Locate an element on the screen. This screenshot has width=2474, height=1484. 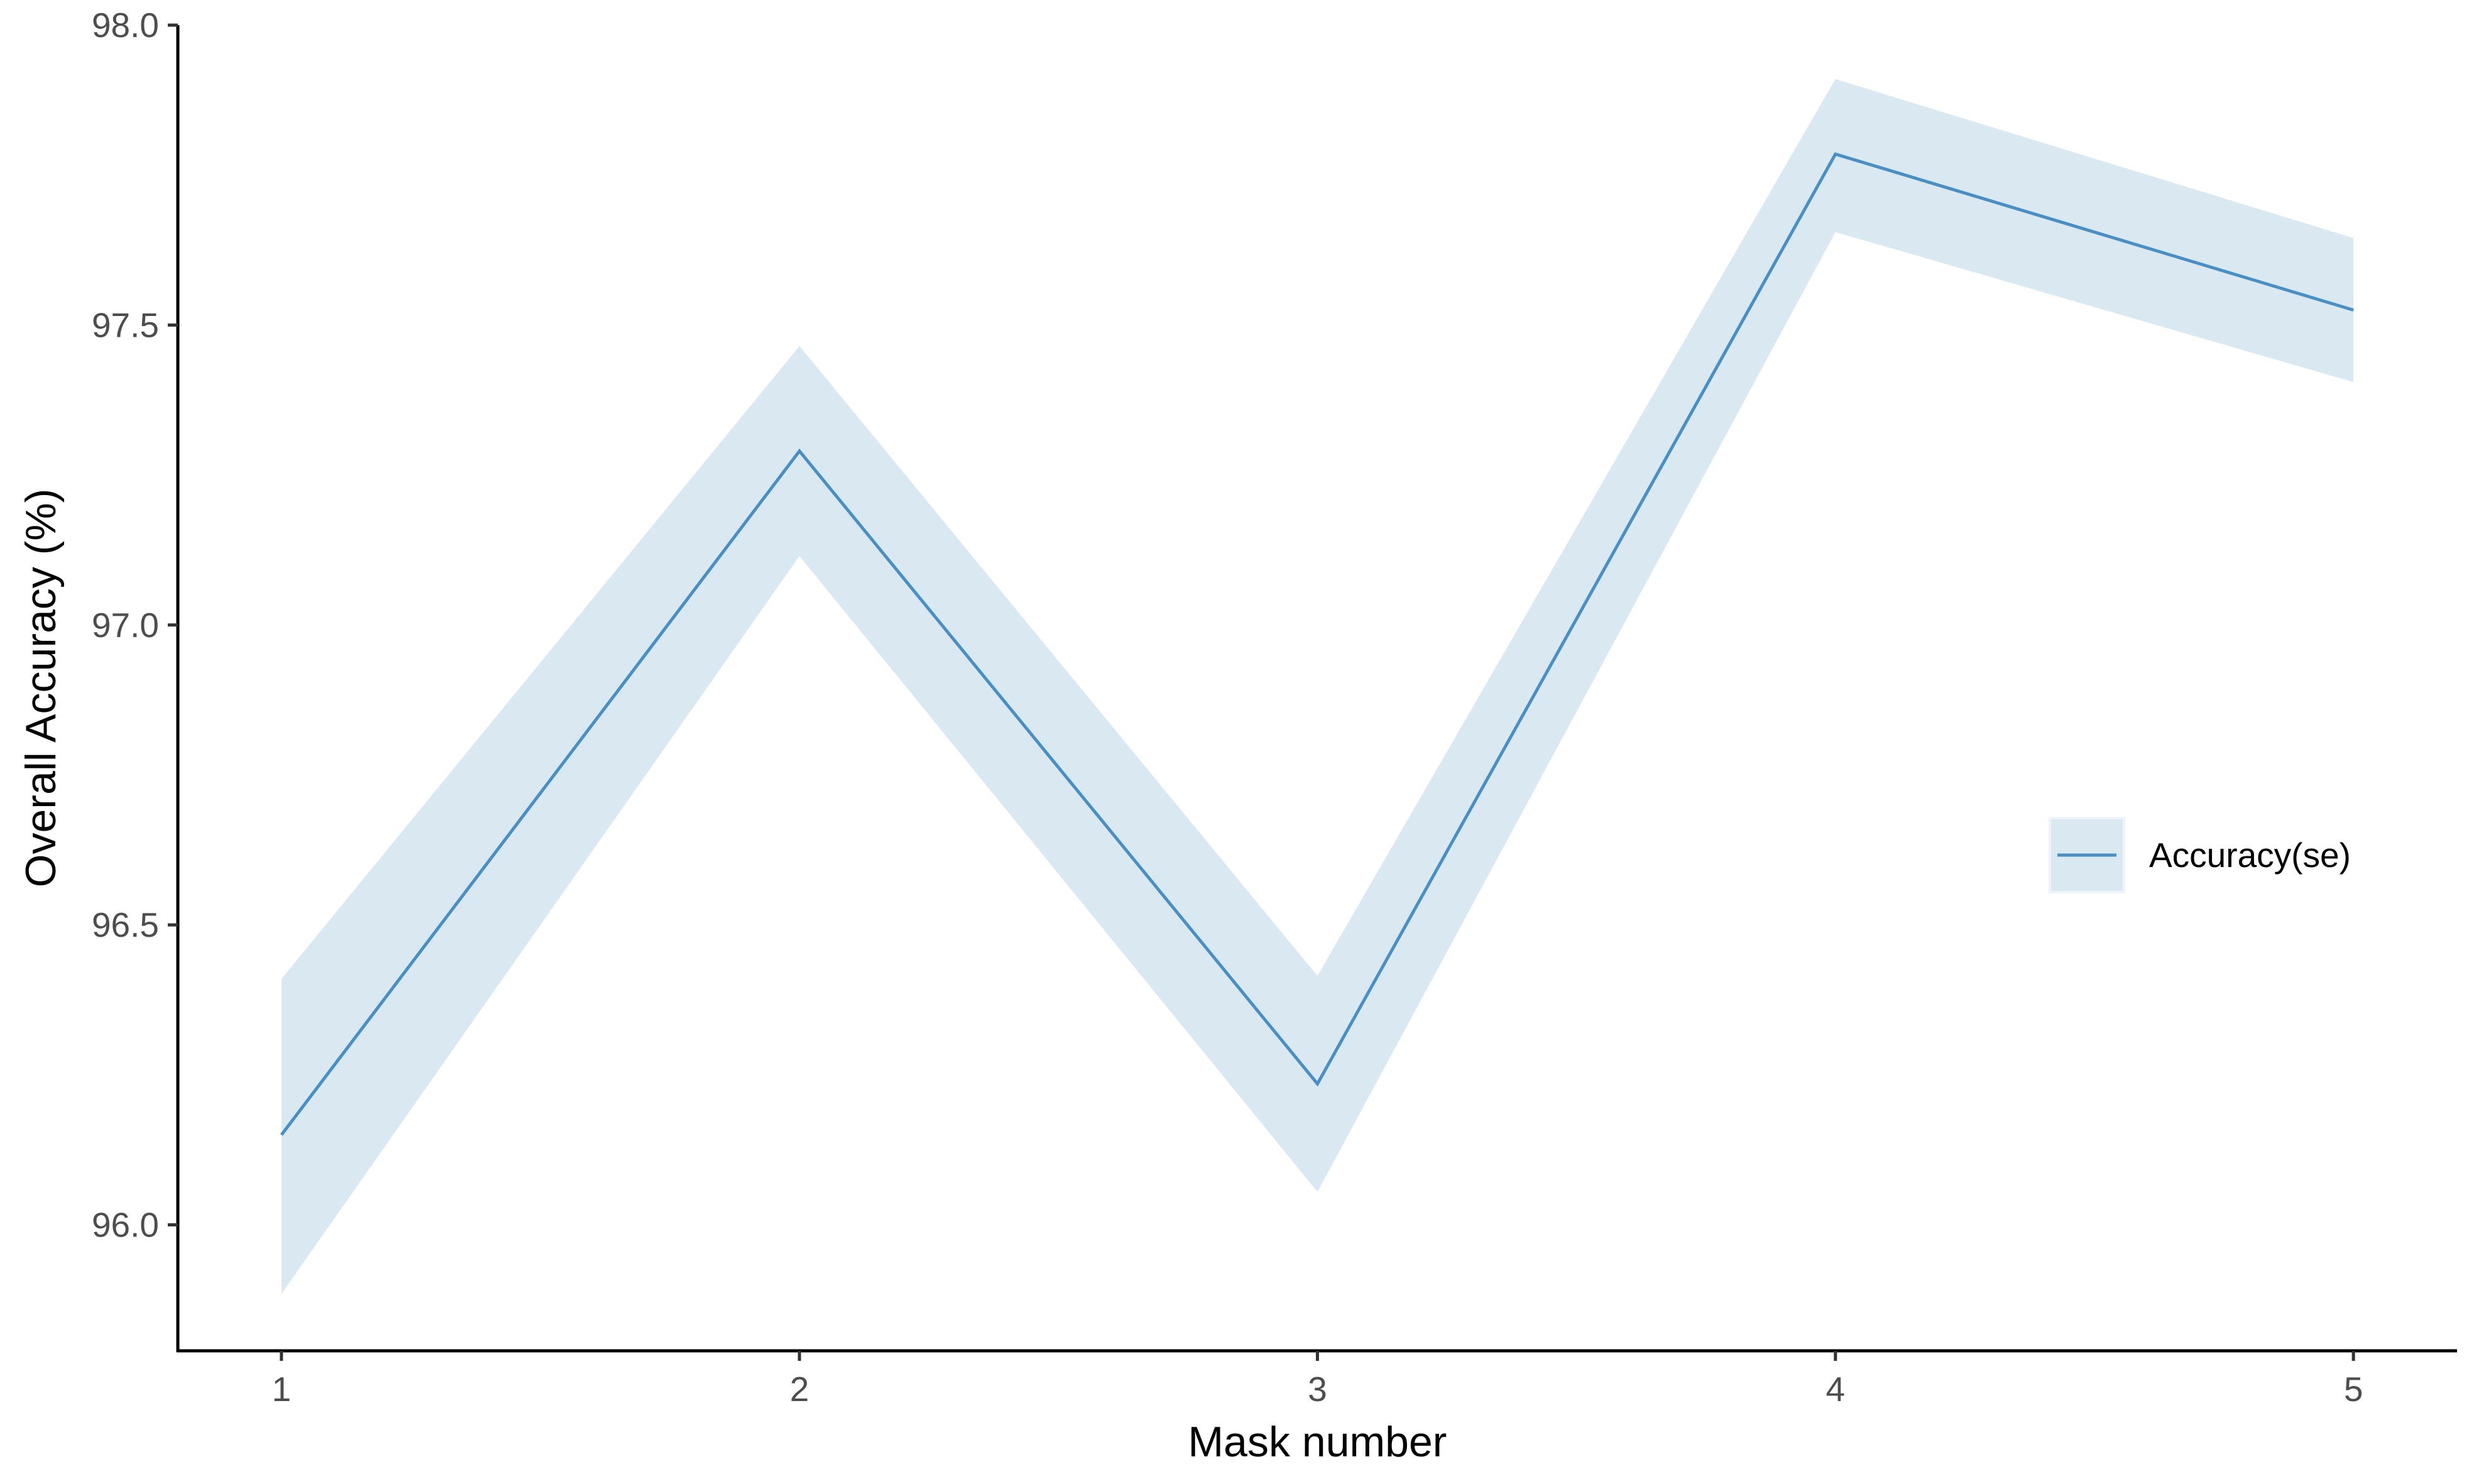
x-tick-label: 2 is located at coordinates (799, 1389).